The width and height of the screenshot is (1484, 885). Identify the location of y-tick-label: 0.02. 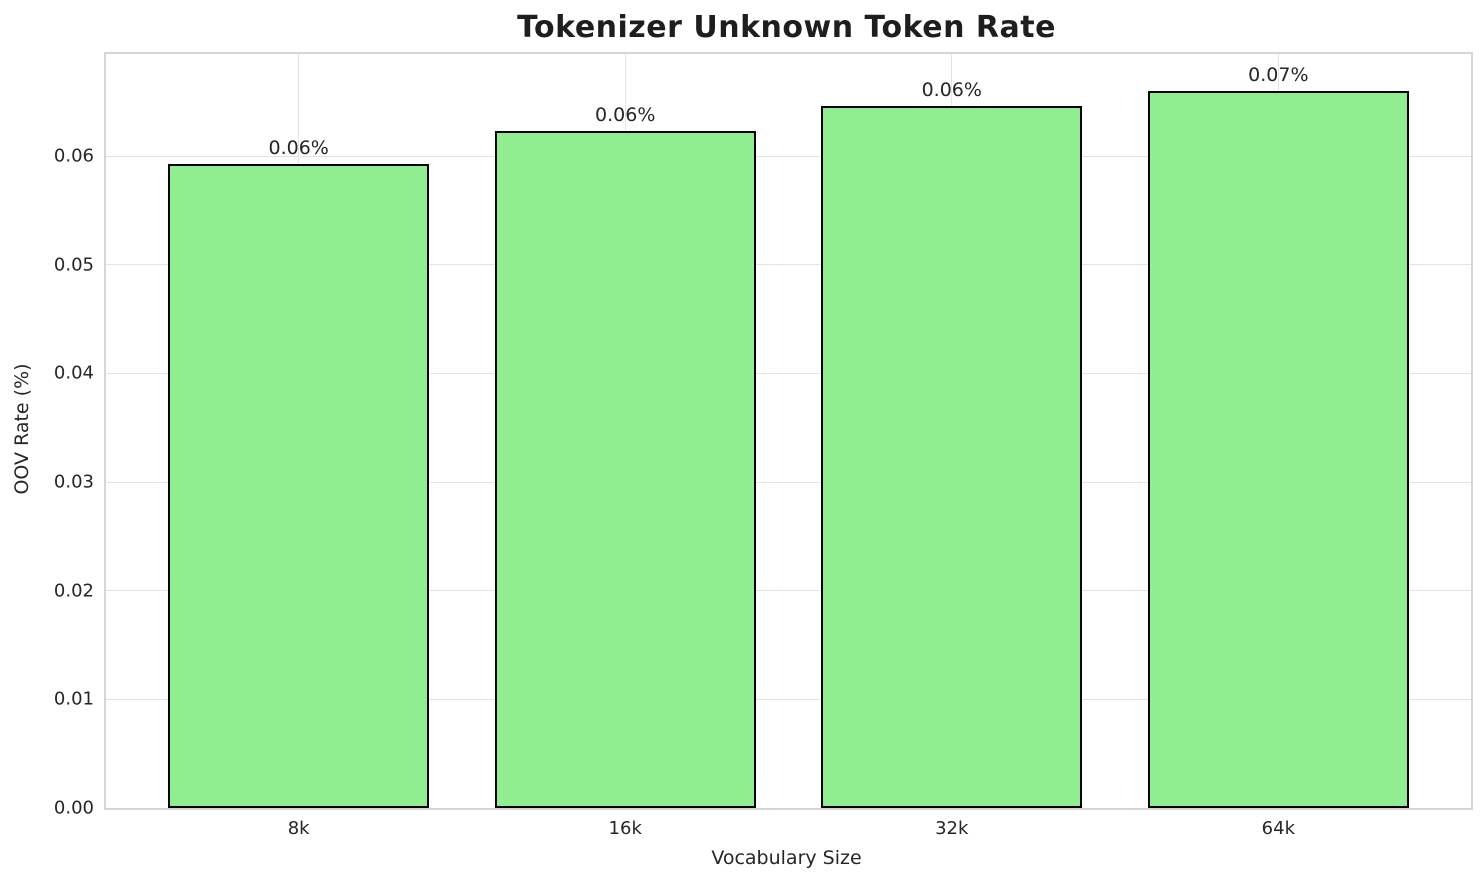
(73, 591).